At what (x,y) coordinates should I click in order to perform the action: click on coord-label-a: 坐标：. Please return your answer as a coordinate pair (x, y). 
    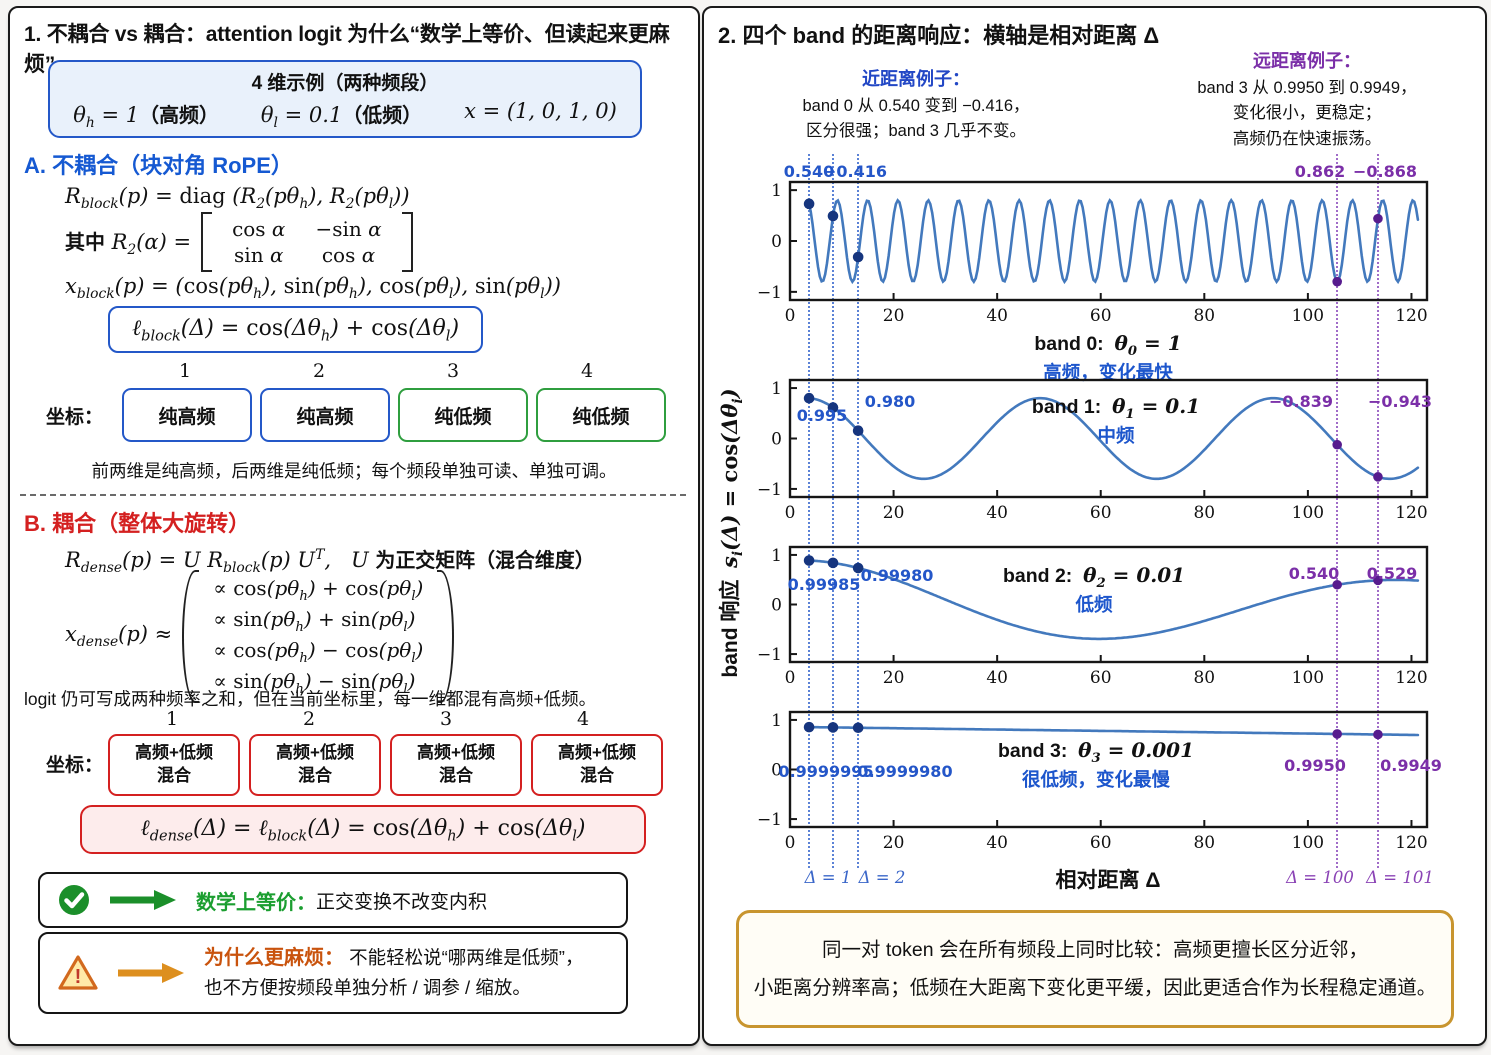
    Looking at the image, I should click on (75, 417).